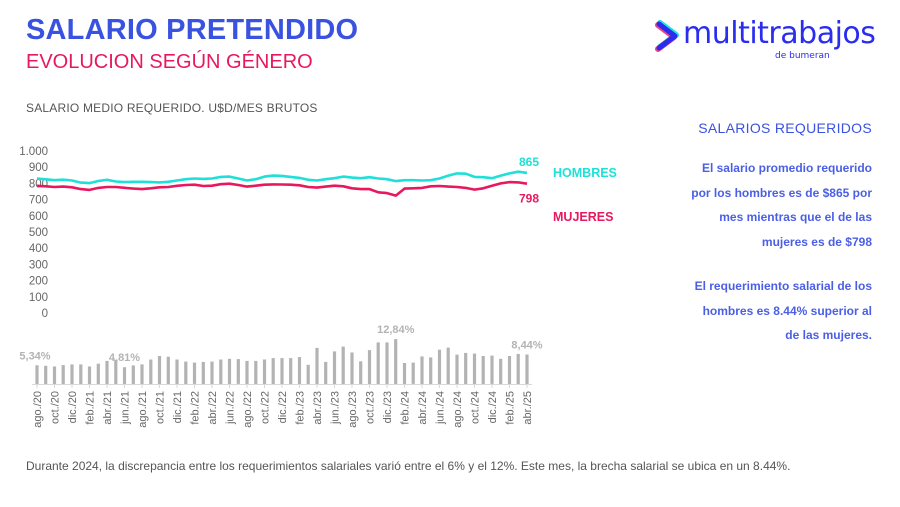 The width and height of the screenshot is (900, 507). What do you see at coordinates (406, 408) in the screenshot?
I see `x-tick-label: feb./24` at bounding box center [406, 408].